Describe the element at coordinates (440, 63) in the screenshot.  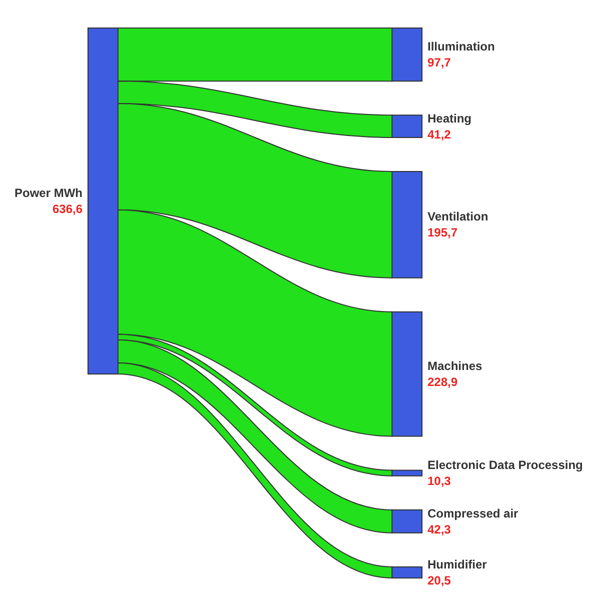
I see `data-label: 97,7` at that location.